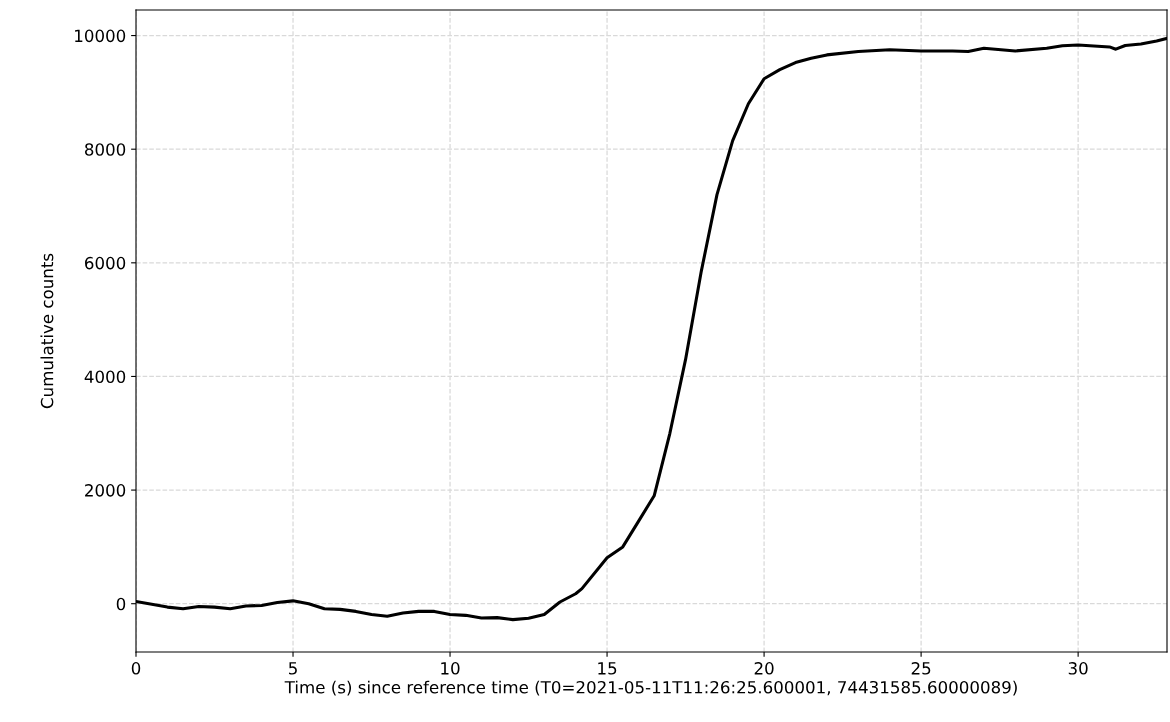 This screenshot has height=722, width=1170. Describe the element at coordinates (1078, 668) in the screenshot. I see `x-tick-label: 30` at that location.